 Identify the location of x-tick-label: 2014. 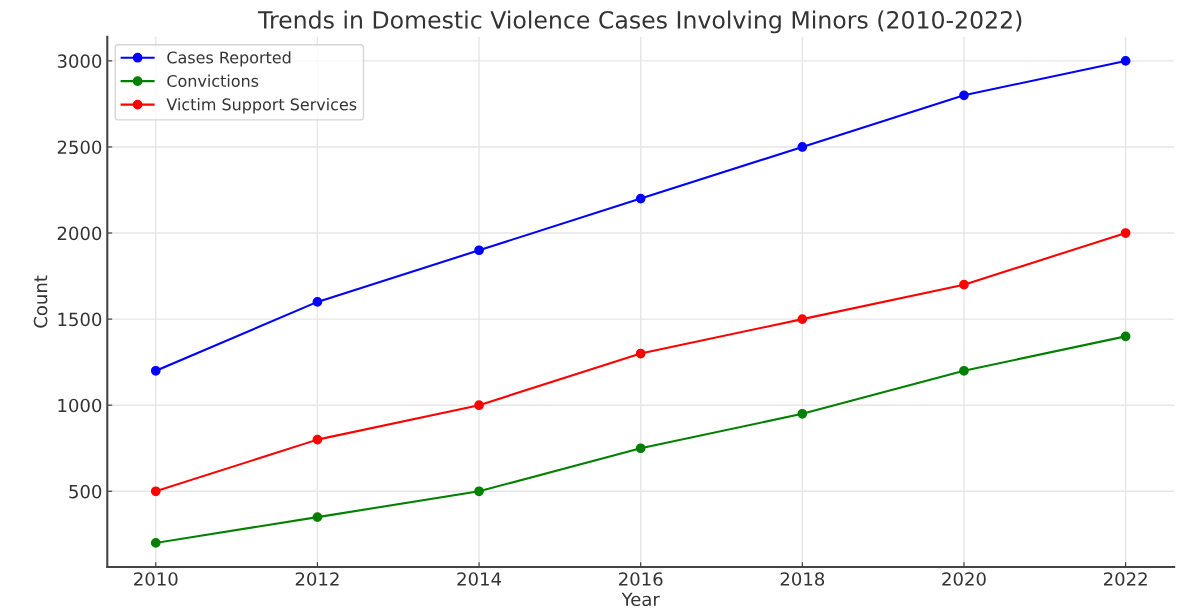
(479, 579).